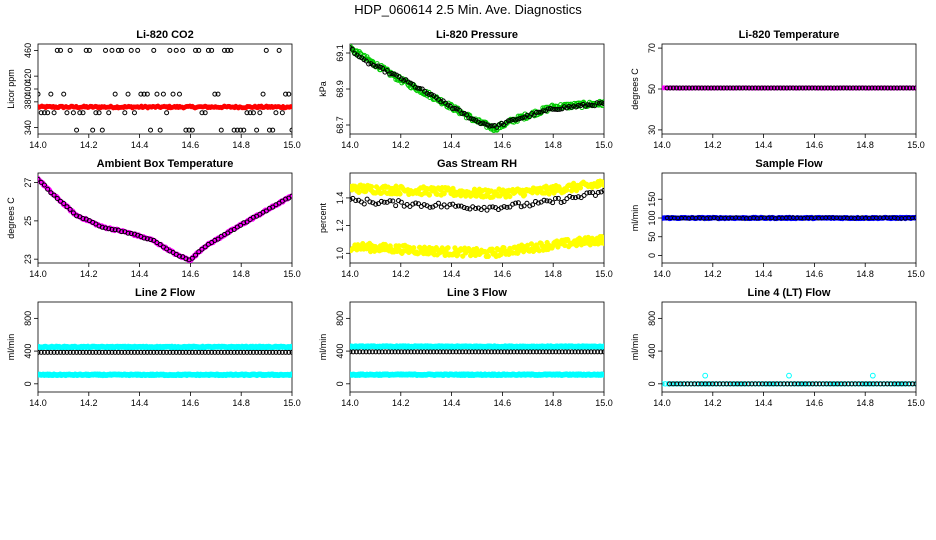 The image size is (936, 540). I want to click on y-tick-label: 25, so click(28, 221).